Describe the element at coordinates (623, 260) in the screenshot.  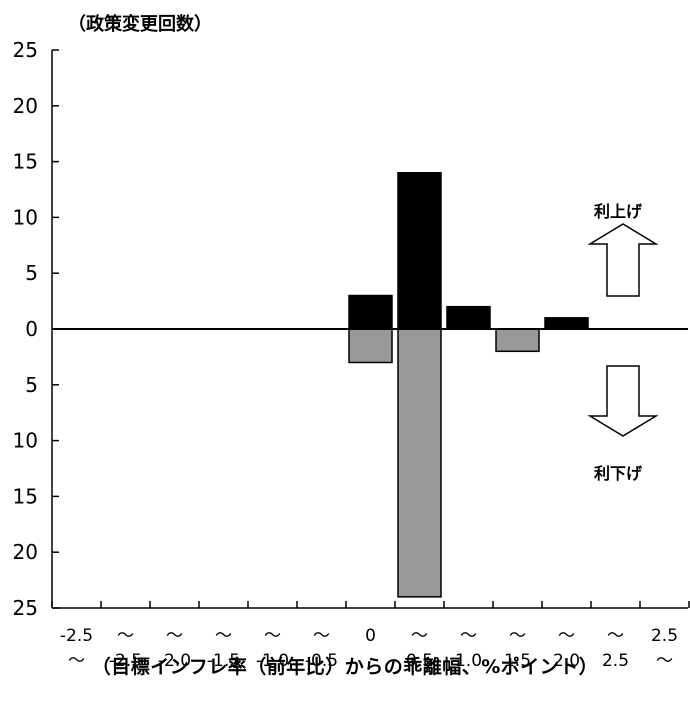
I see `up-arrow-icon` at that location.